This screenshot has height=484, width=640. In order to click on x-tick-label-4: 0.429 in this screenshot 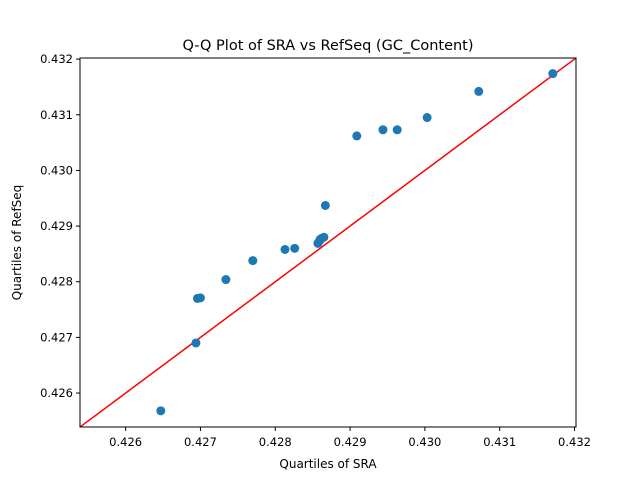, I will do `click(350, 442)`.